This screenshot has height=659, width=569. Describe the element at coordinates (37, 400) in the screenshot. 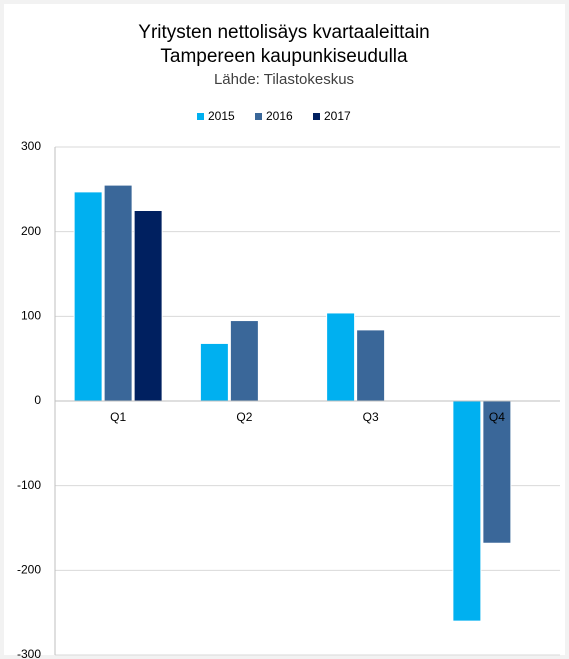

I see `y-tick-label: 0` at that location.